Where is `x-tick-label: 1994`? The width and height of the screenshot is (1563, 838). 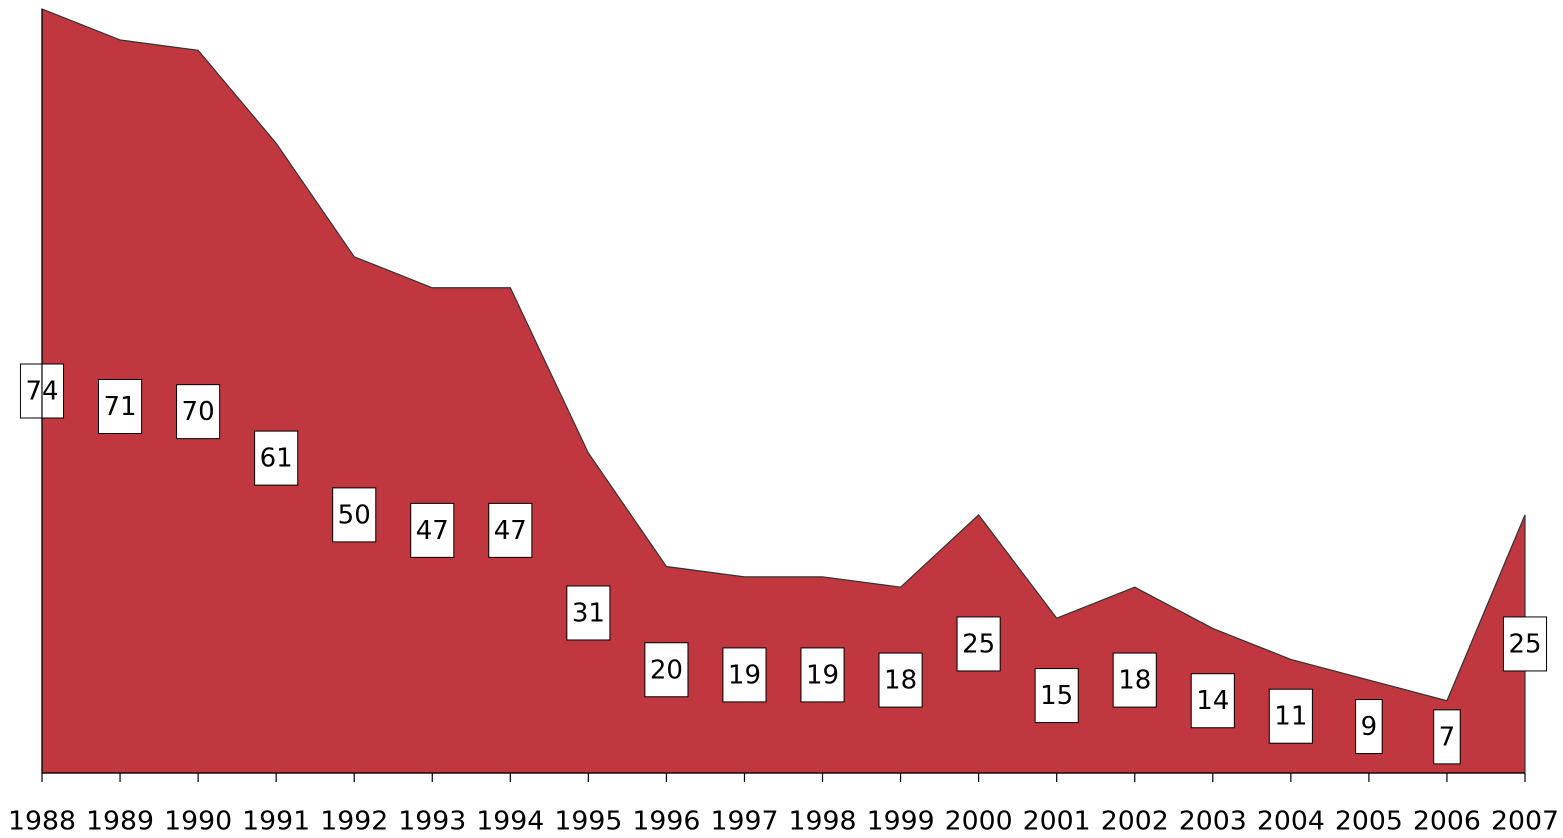 x-tick-label: 1994 is located at coordinates (510, 822).